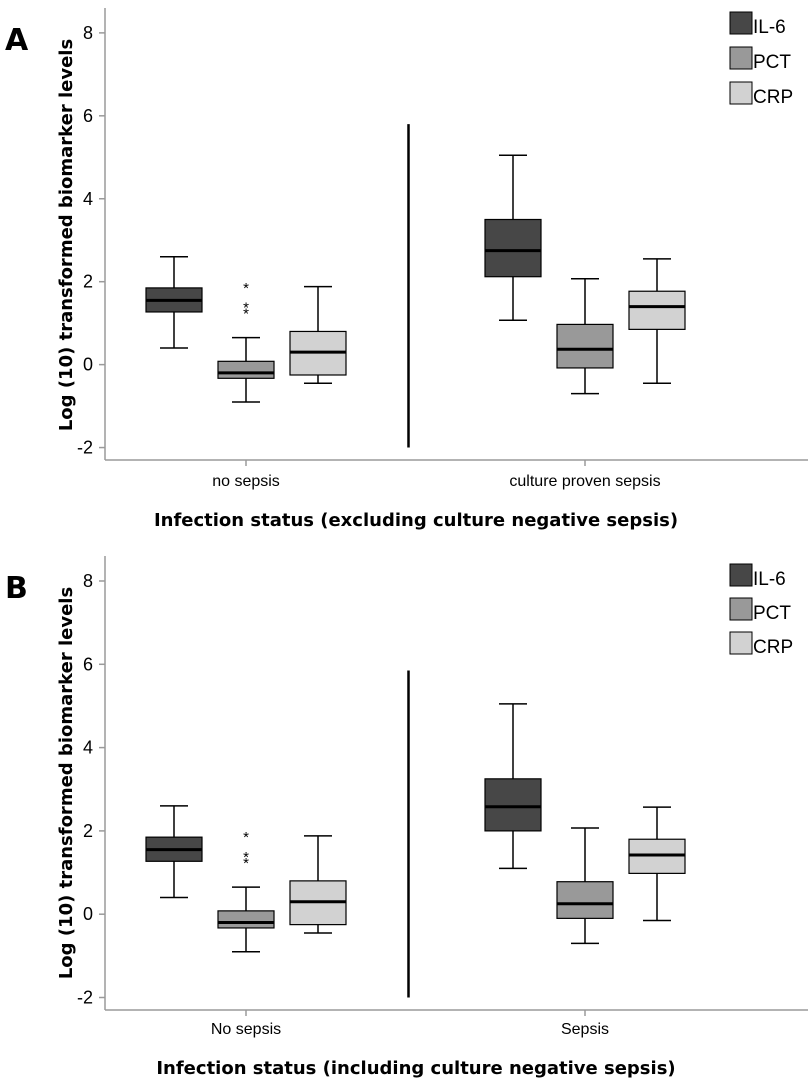  I want to click on category-label-0: no sepsis, so click(246, 481).